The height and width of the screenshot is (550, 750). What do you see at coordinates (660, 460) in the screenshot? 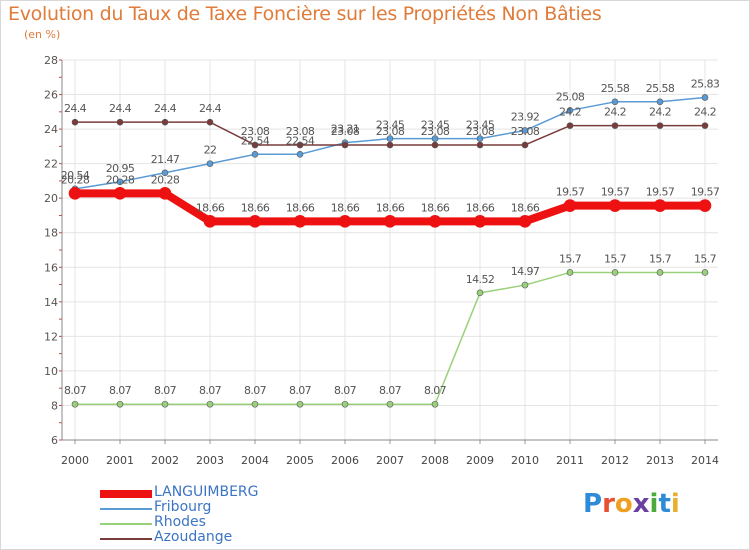
I see `x-tick-label: 2013` at bounding box center [660, 460].